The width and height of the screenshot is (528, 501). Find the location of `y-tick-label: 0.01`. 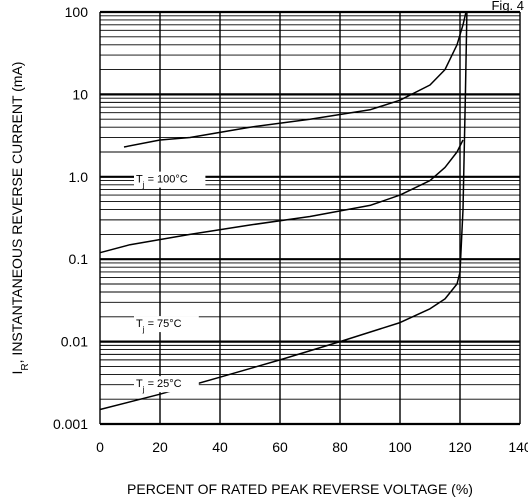

y-tick-label: 0.01 is located at coordinates (74, 342).